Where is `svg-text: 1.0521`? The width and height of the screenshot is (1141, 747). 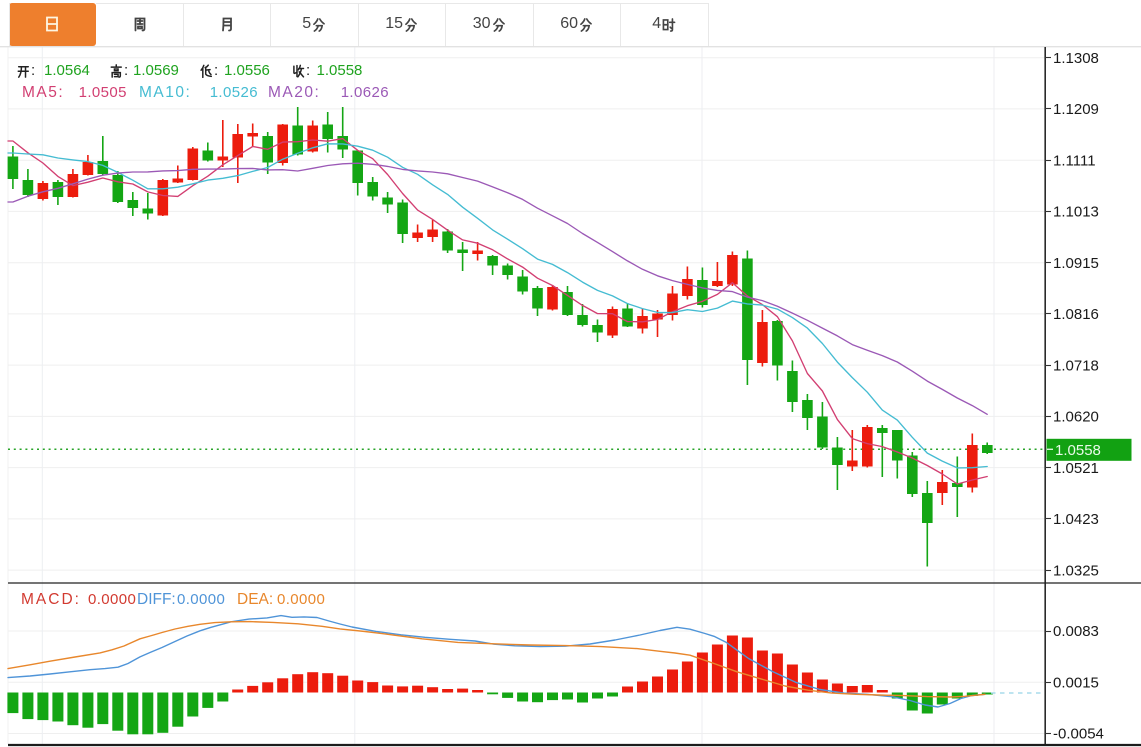
svg-text: 1.0521 is located at coordinates (1076, 468).